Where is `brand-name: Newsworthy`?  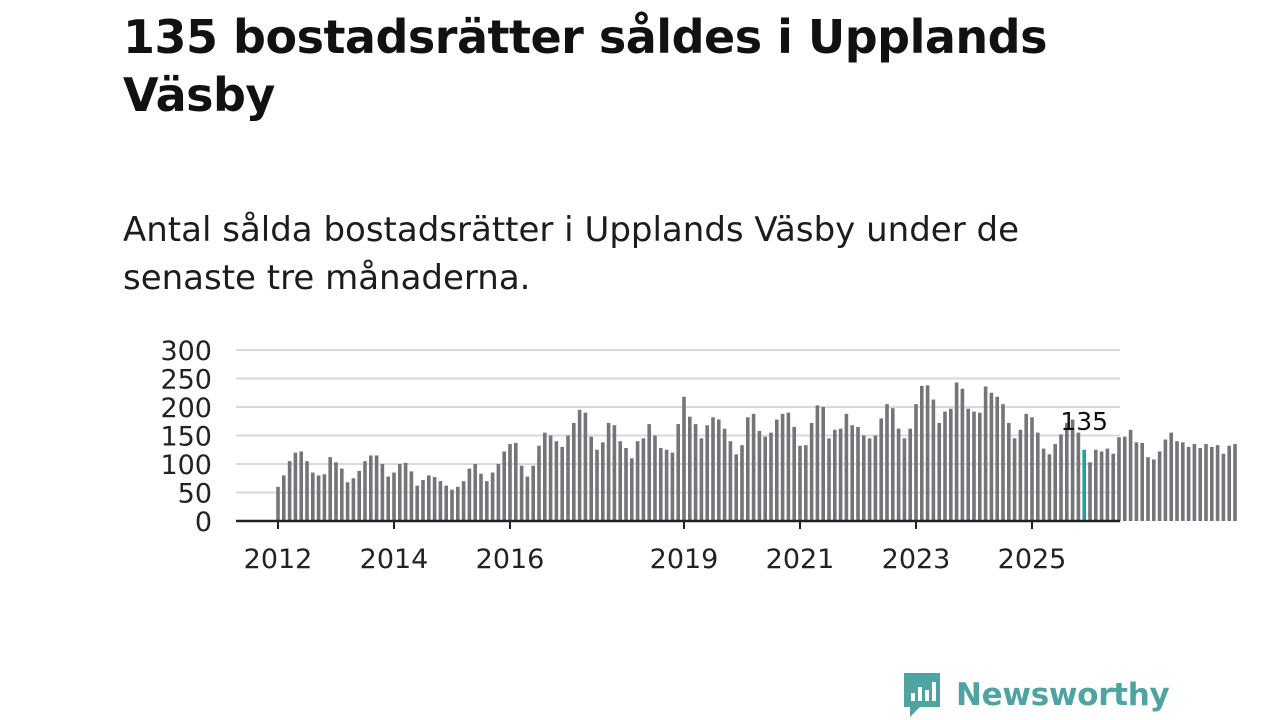 brand-name: Newsworthy is located at coordinates (1063, 695).